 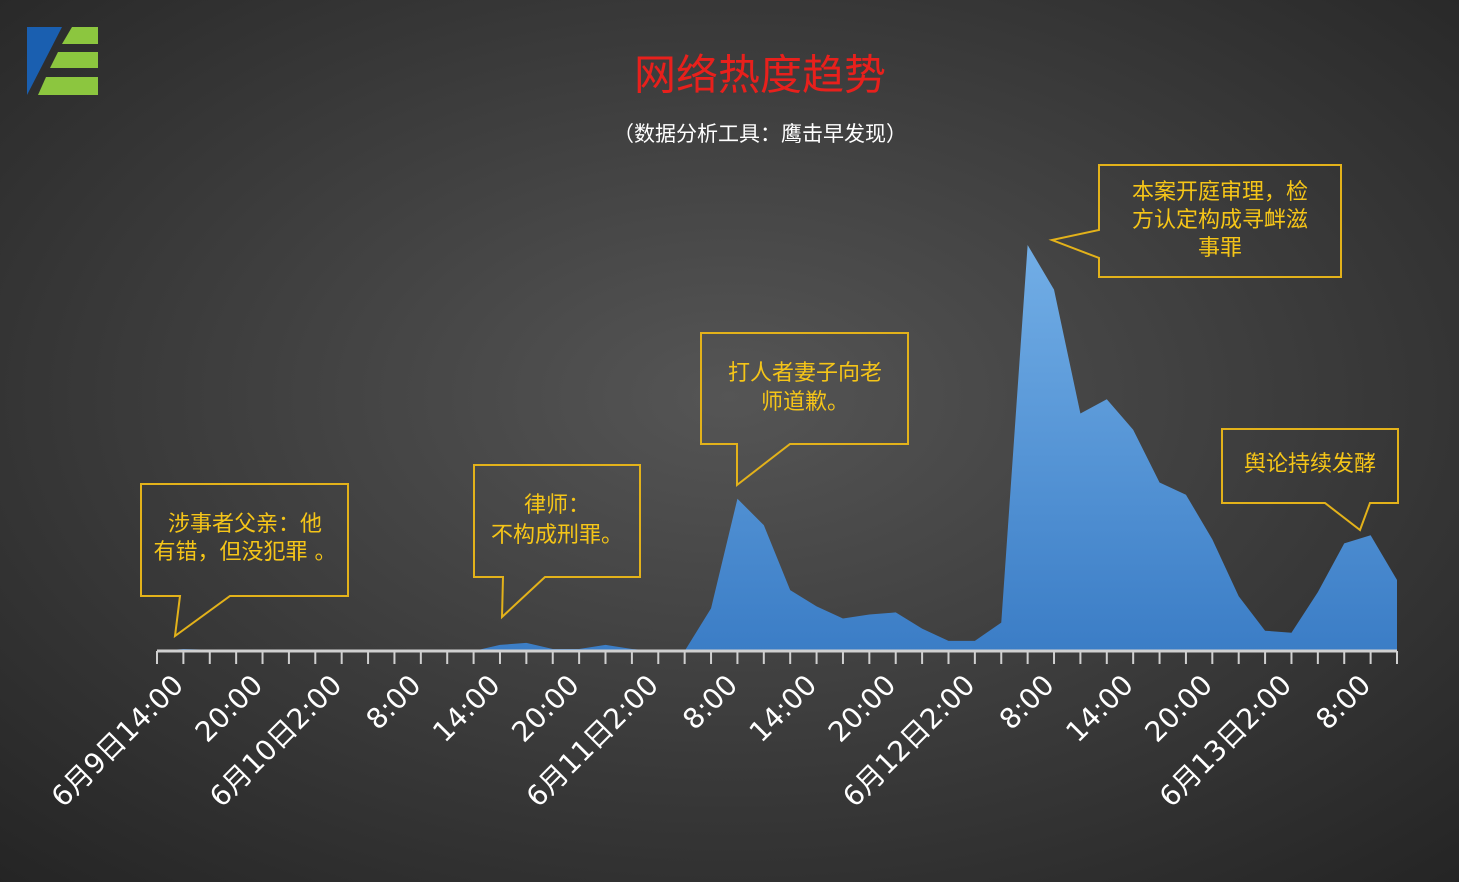 I want to click on callout-text: 律师：, so click(x=557, y=505).